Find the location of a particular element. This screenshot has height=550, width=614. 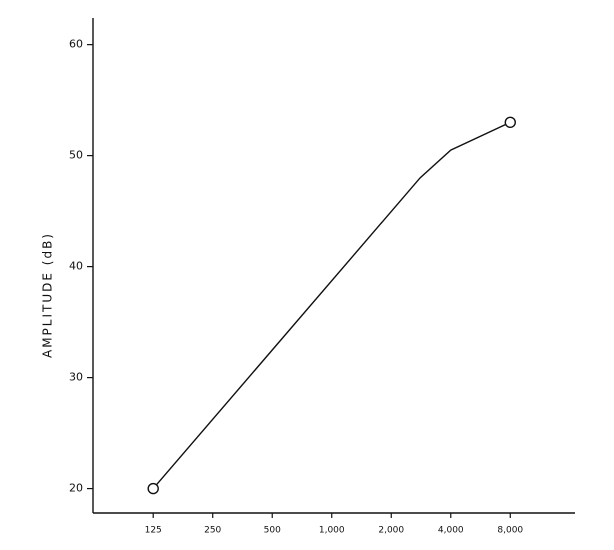

x-tick-label: 125 is located at coordinates (153, 531).